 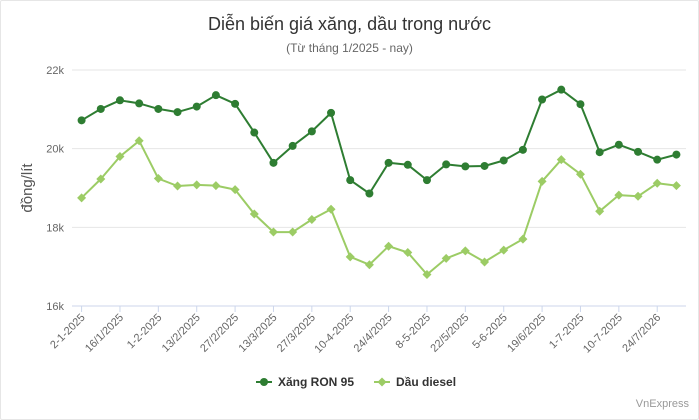 What do you see at coordinates (219, 333) in the screenshot?
I see `x-tick-label: 27/2/2025` at bounding box center [219, 333].